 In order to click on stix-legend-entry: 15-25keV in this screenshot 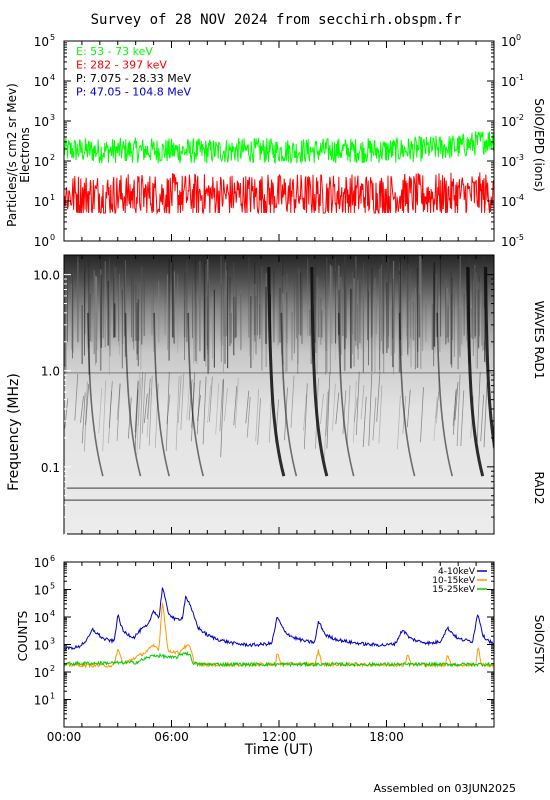, I will do `click(454, 590)`.